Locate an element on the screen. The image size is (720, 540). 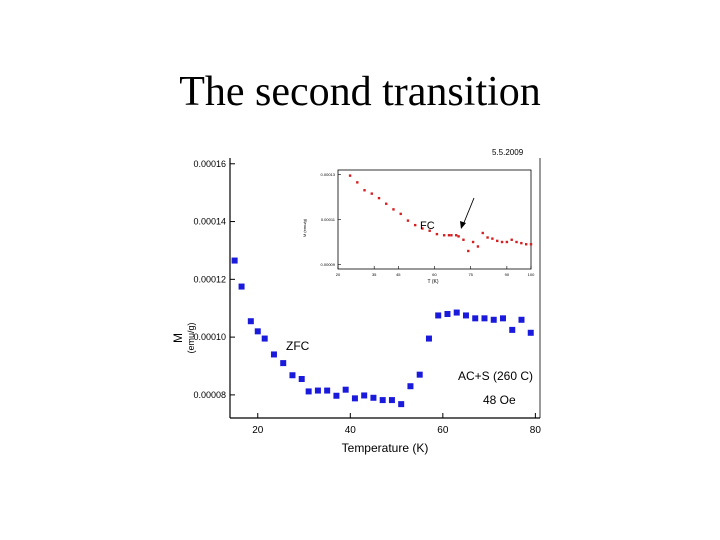
zfc-label: ZFC is located at coordinates (298, 346).